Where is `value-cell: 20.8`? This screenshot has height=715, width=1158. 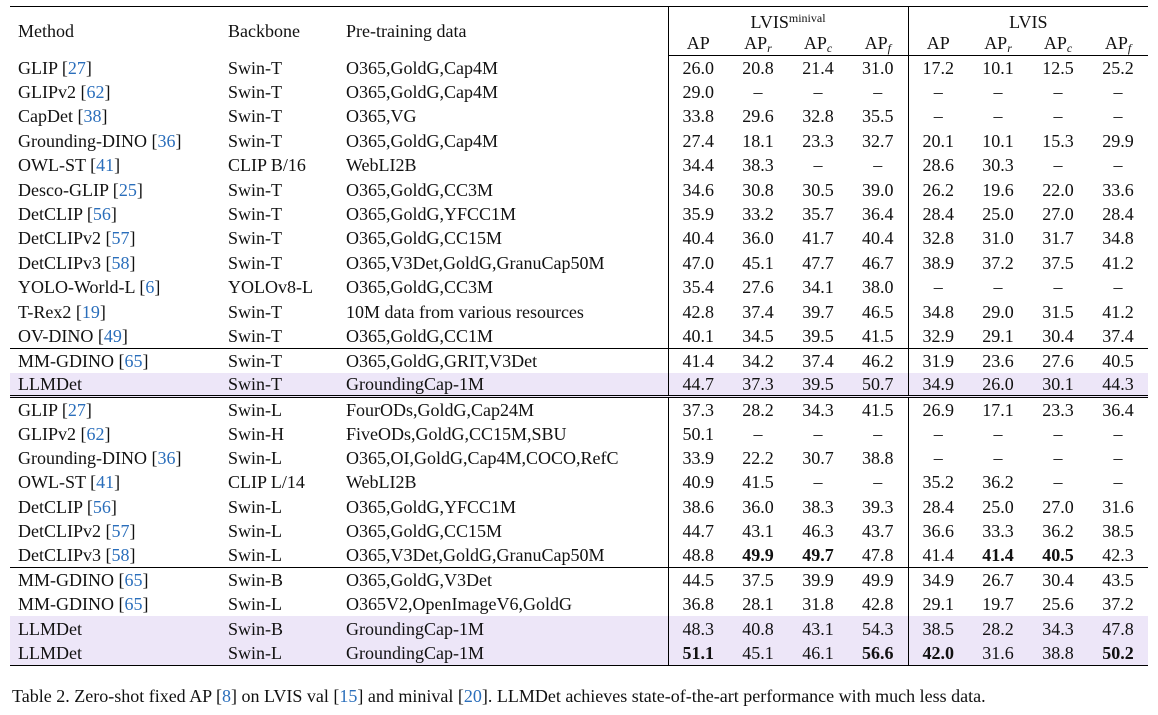 value-cell: 20.8 is located at coordinates (758, 67).